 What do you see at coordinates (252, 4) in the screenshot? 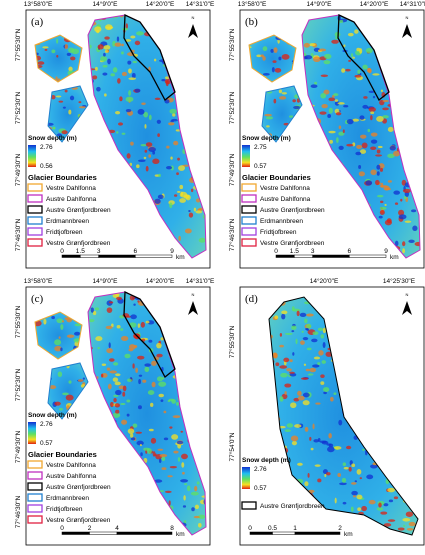
I see `longitude-label: 13°58'0"E` at bounding box center [252, 4].